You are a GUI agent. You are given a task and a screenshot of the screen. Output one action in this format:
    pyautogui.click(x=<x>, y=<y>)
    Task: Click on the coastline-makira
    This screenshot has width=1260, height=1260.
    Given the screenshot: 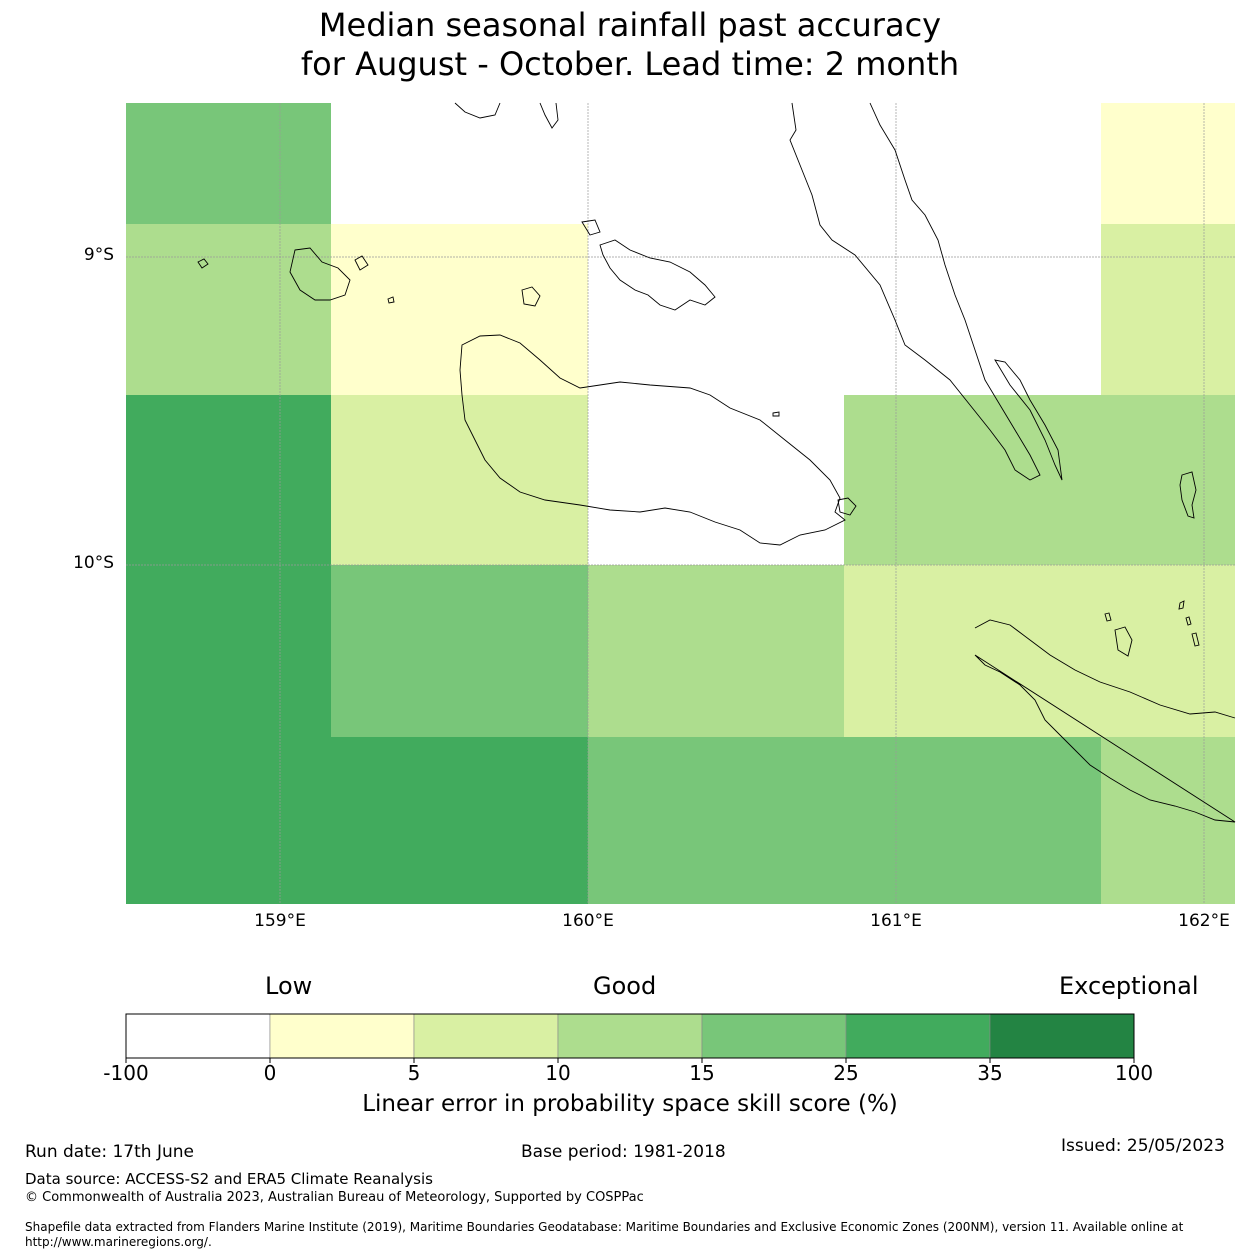 What is the action you would take?
    pyautogui.click(x=1105, y=721)
    